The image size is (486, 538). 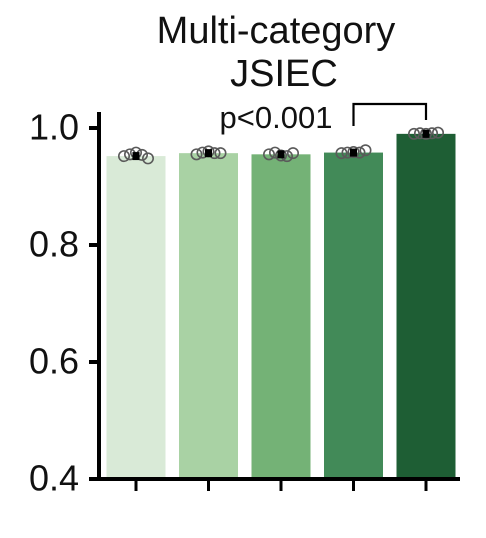 I want to click on y-tick-label: 0.6, so click(x=54, y=361).